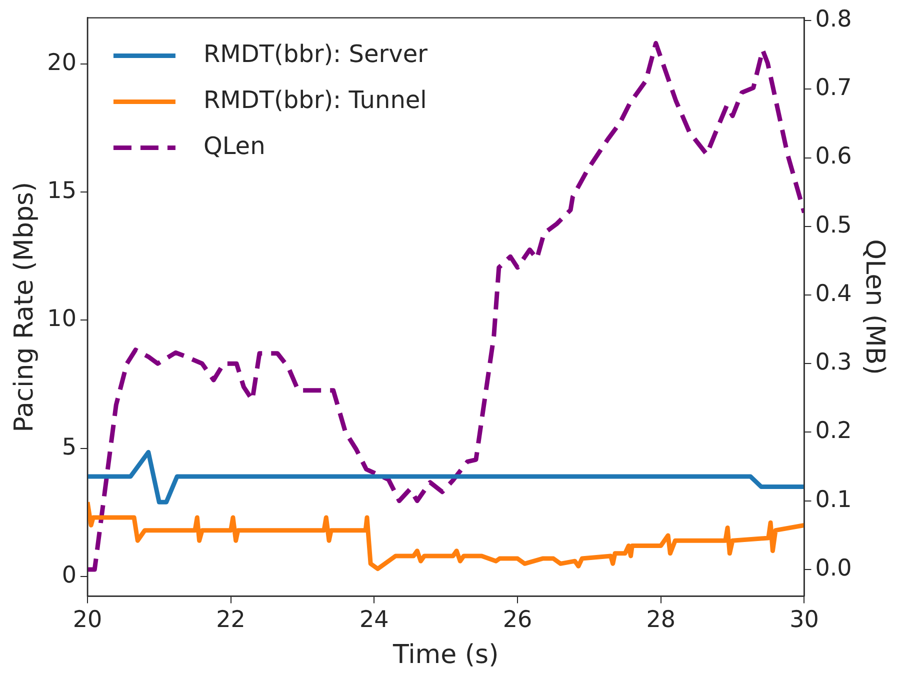  What do you see at coordinates (804, 619) in the screenshot?
I see `x-tick-label: 30` at bounding box center [804, 619].